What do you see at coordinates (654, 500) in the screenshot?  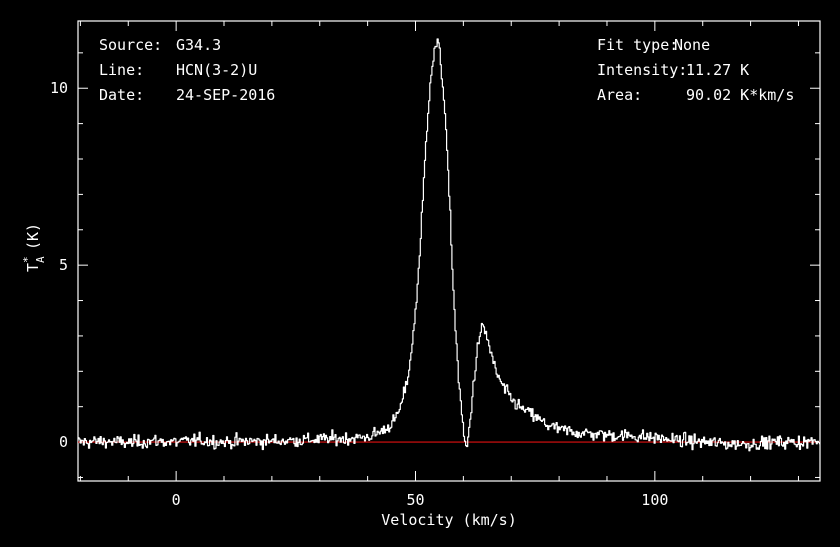 I see `x-tick-label: 100` at bounding box center [654, 500].